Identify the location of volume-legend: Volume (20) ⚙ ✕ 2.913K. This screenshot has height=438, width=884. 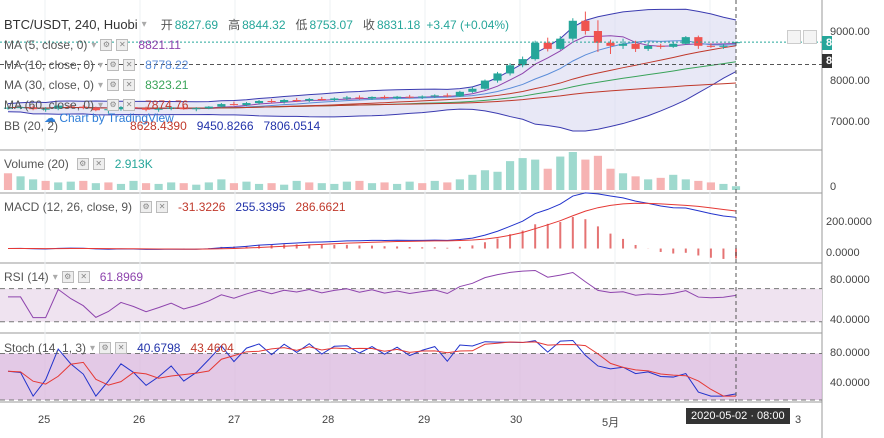
(78, 164).